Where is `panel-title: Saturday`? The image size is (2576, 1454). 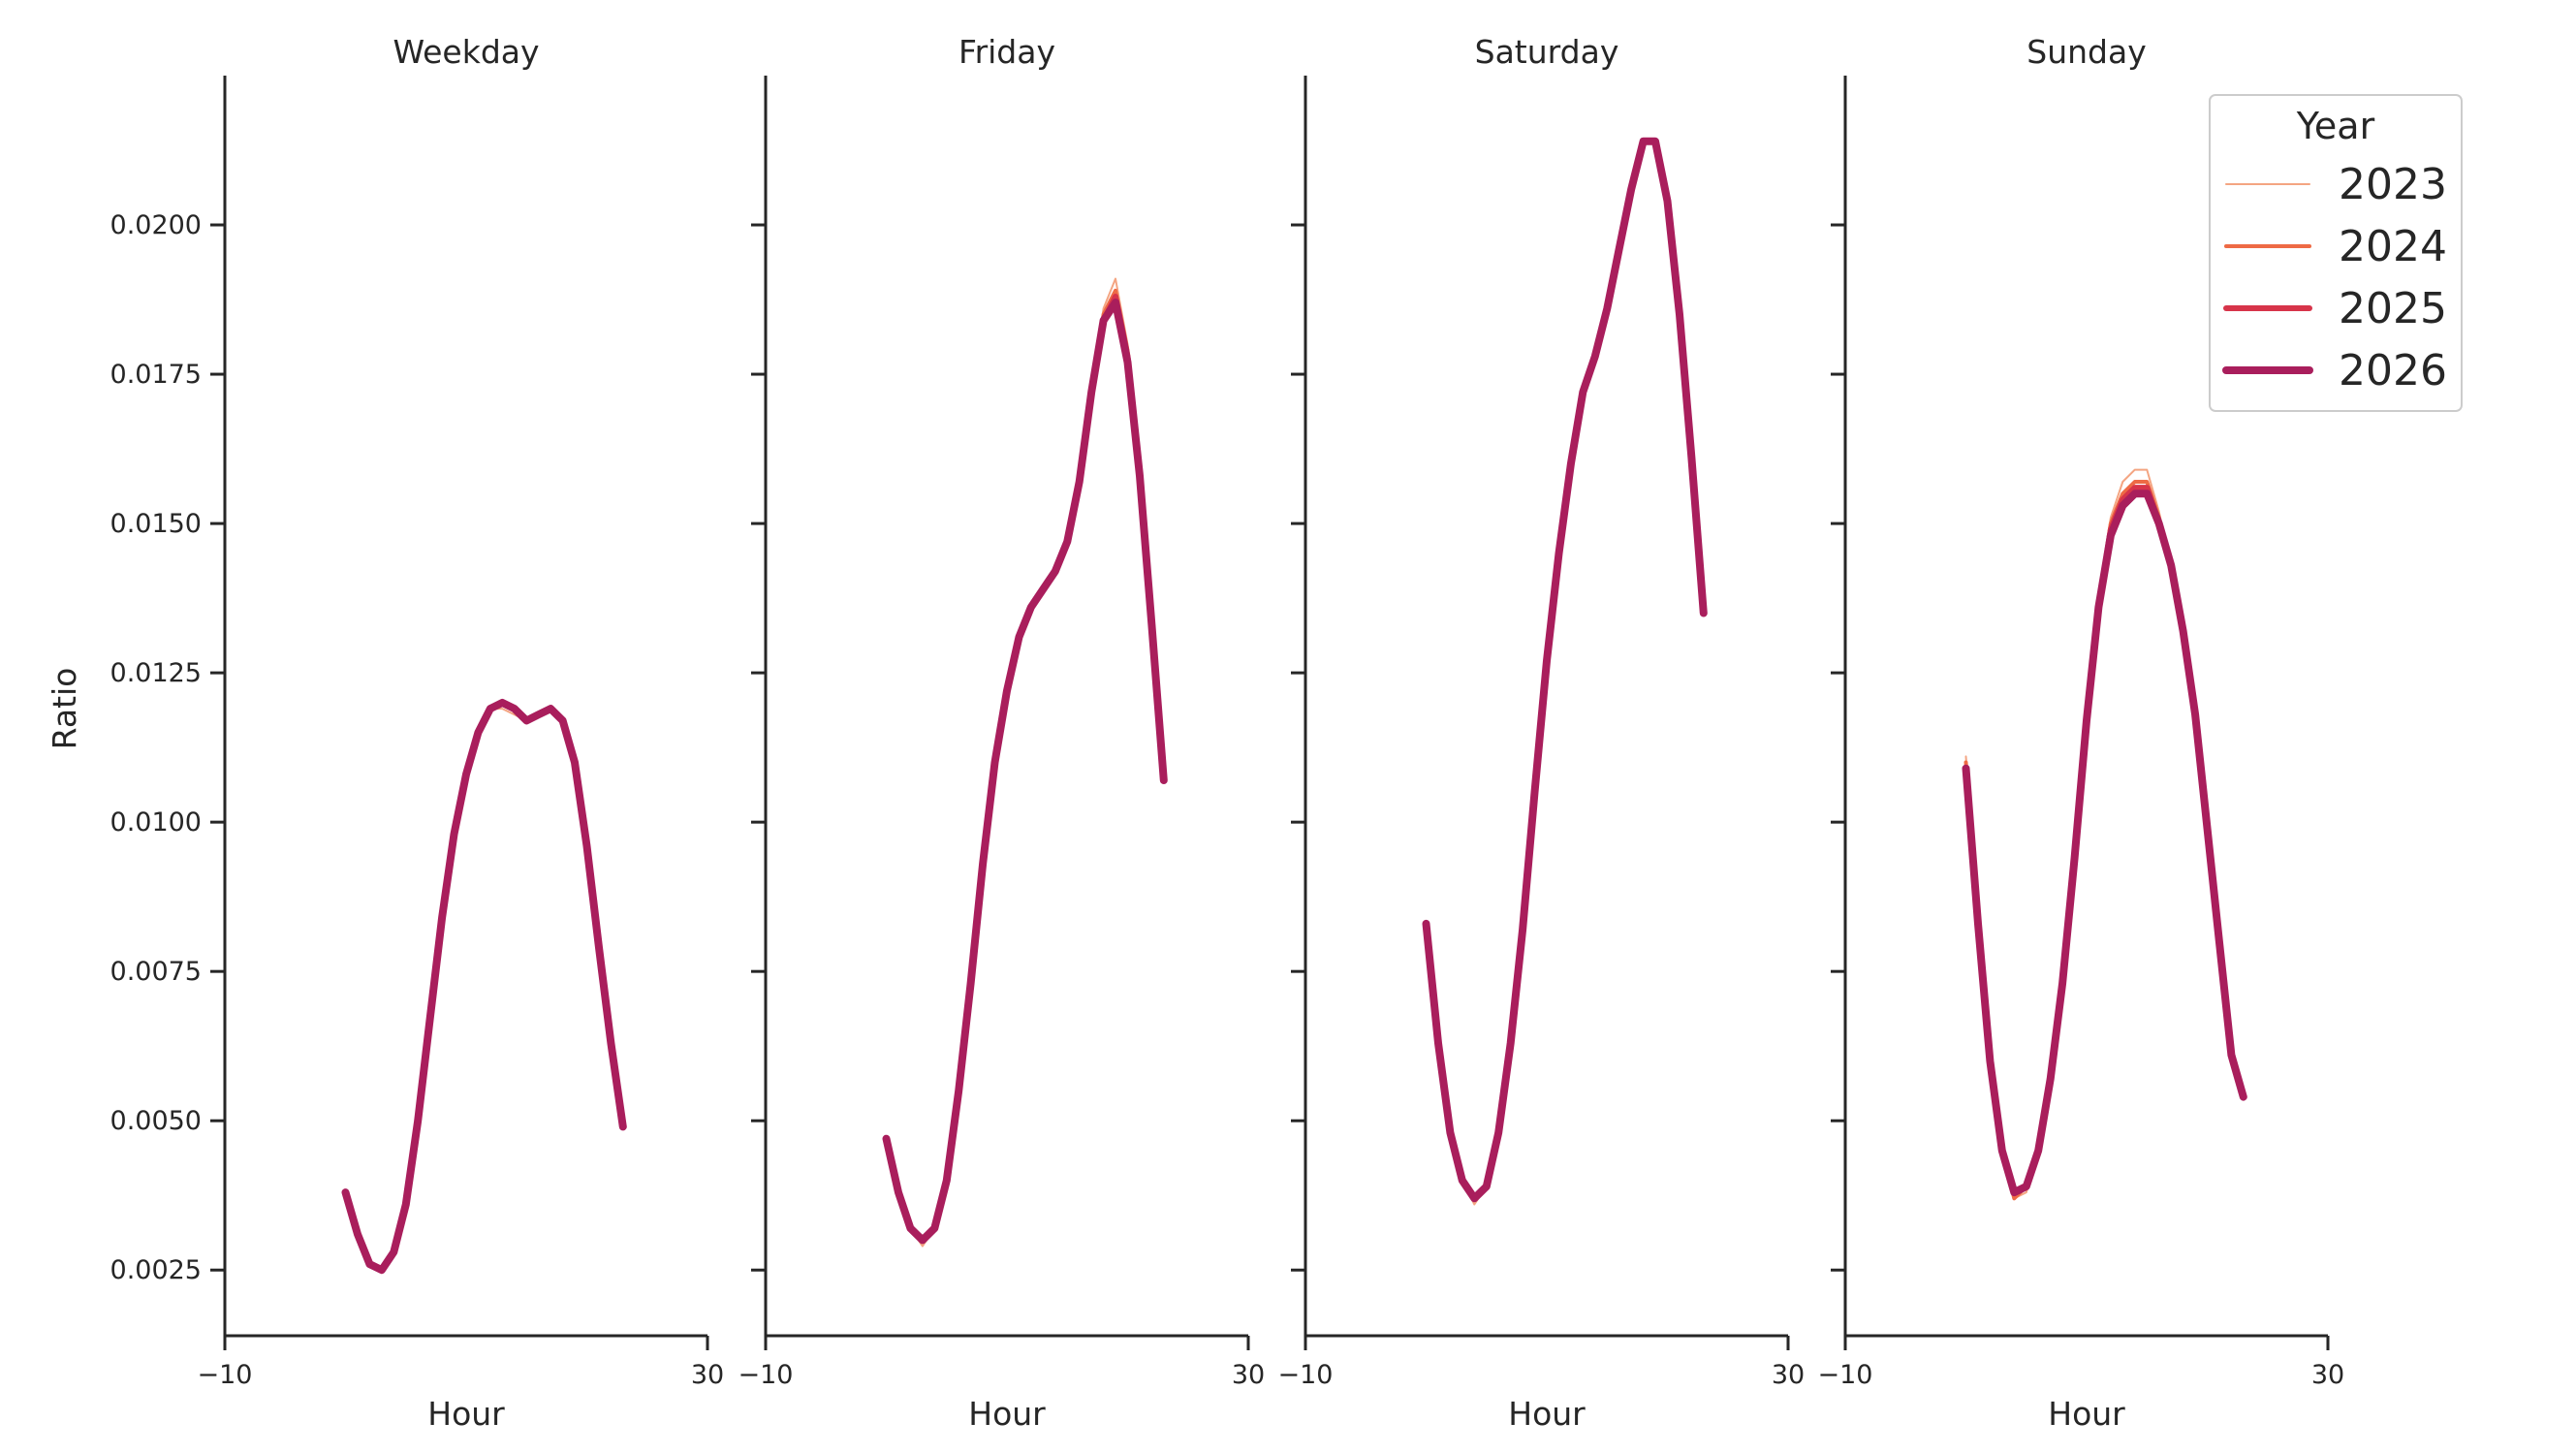 panel-title: Saturday is located at coordinates (1547, 52).